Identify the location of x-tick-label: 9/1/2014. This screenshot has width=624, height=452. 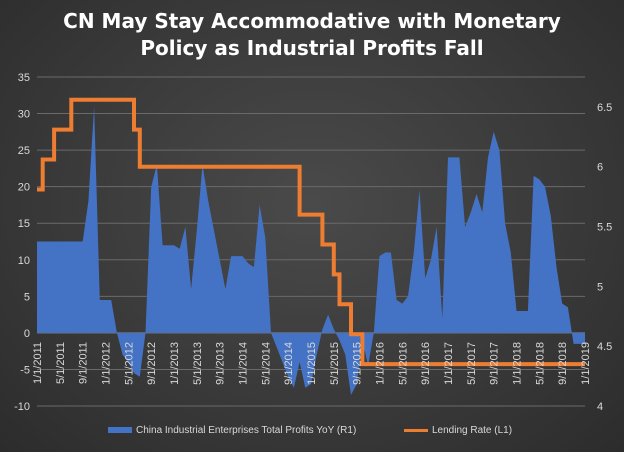
(289, 363).